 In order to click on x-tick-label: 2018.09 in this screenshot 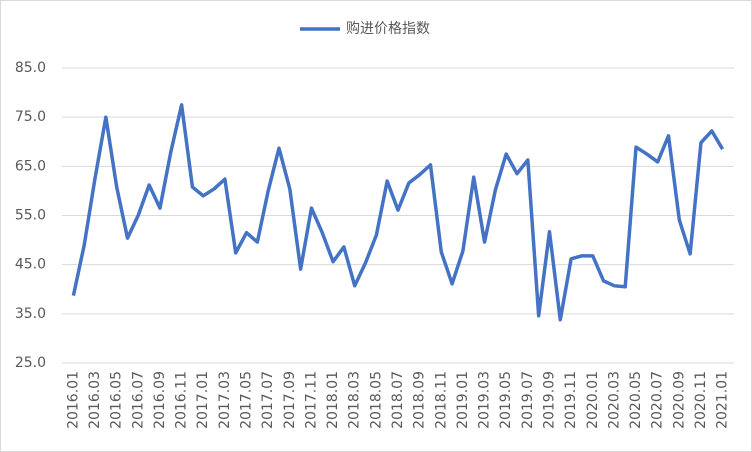, I will do `click(420, 400)`.